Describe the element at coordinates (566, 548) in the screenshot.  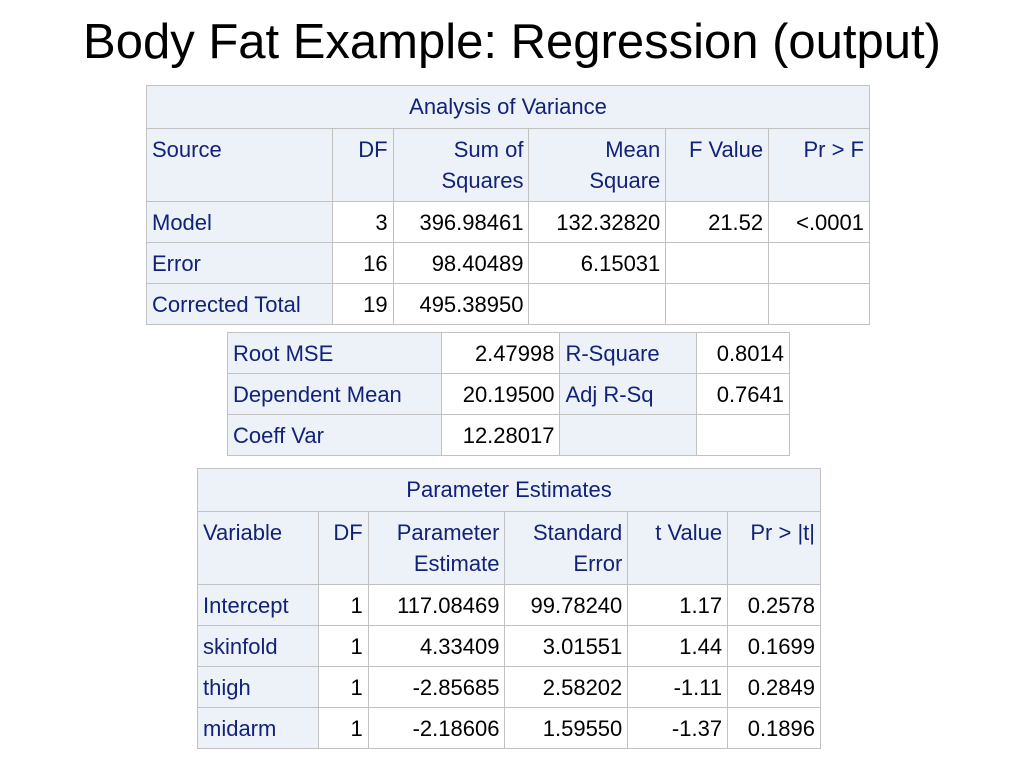
I see `col-header-standard-error: Standard Error` at that location.